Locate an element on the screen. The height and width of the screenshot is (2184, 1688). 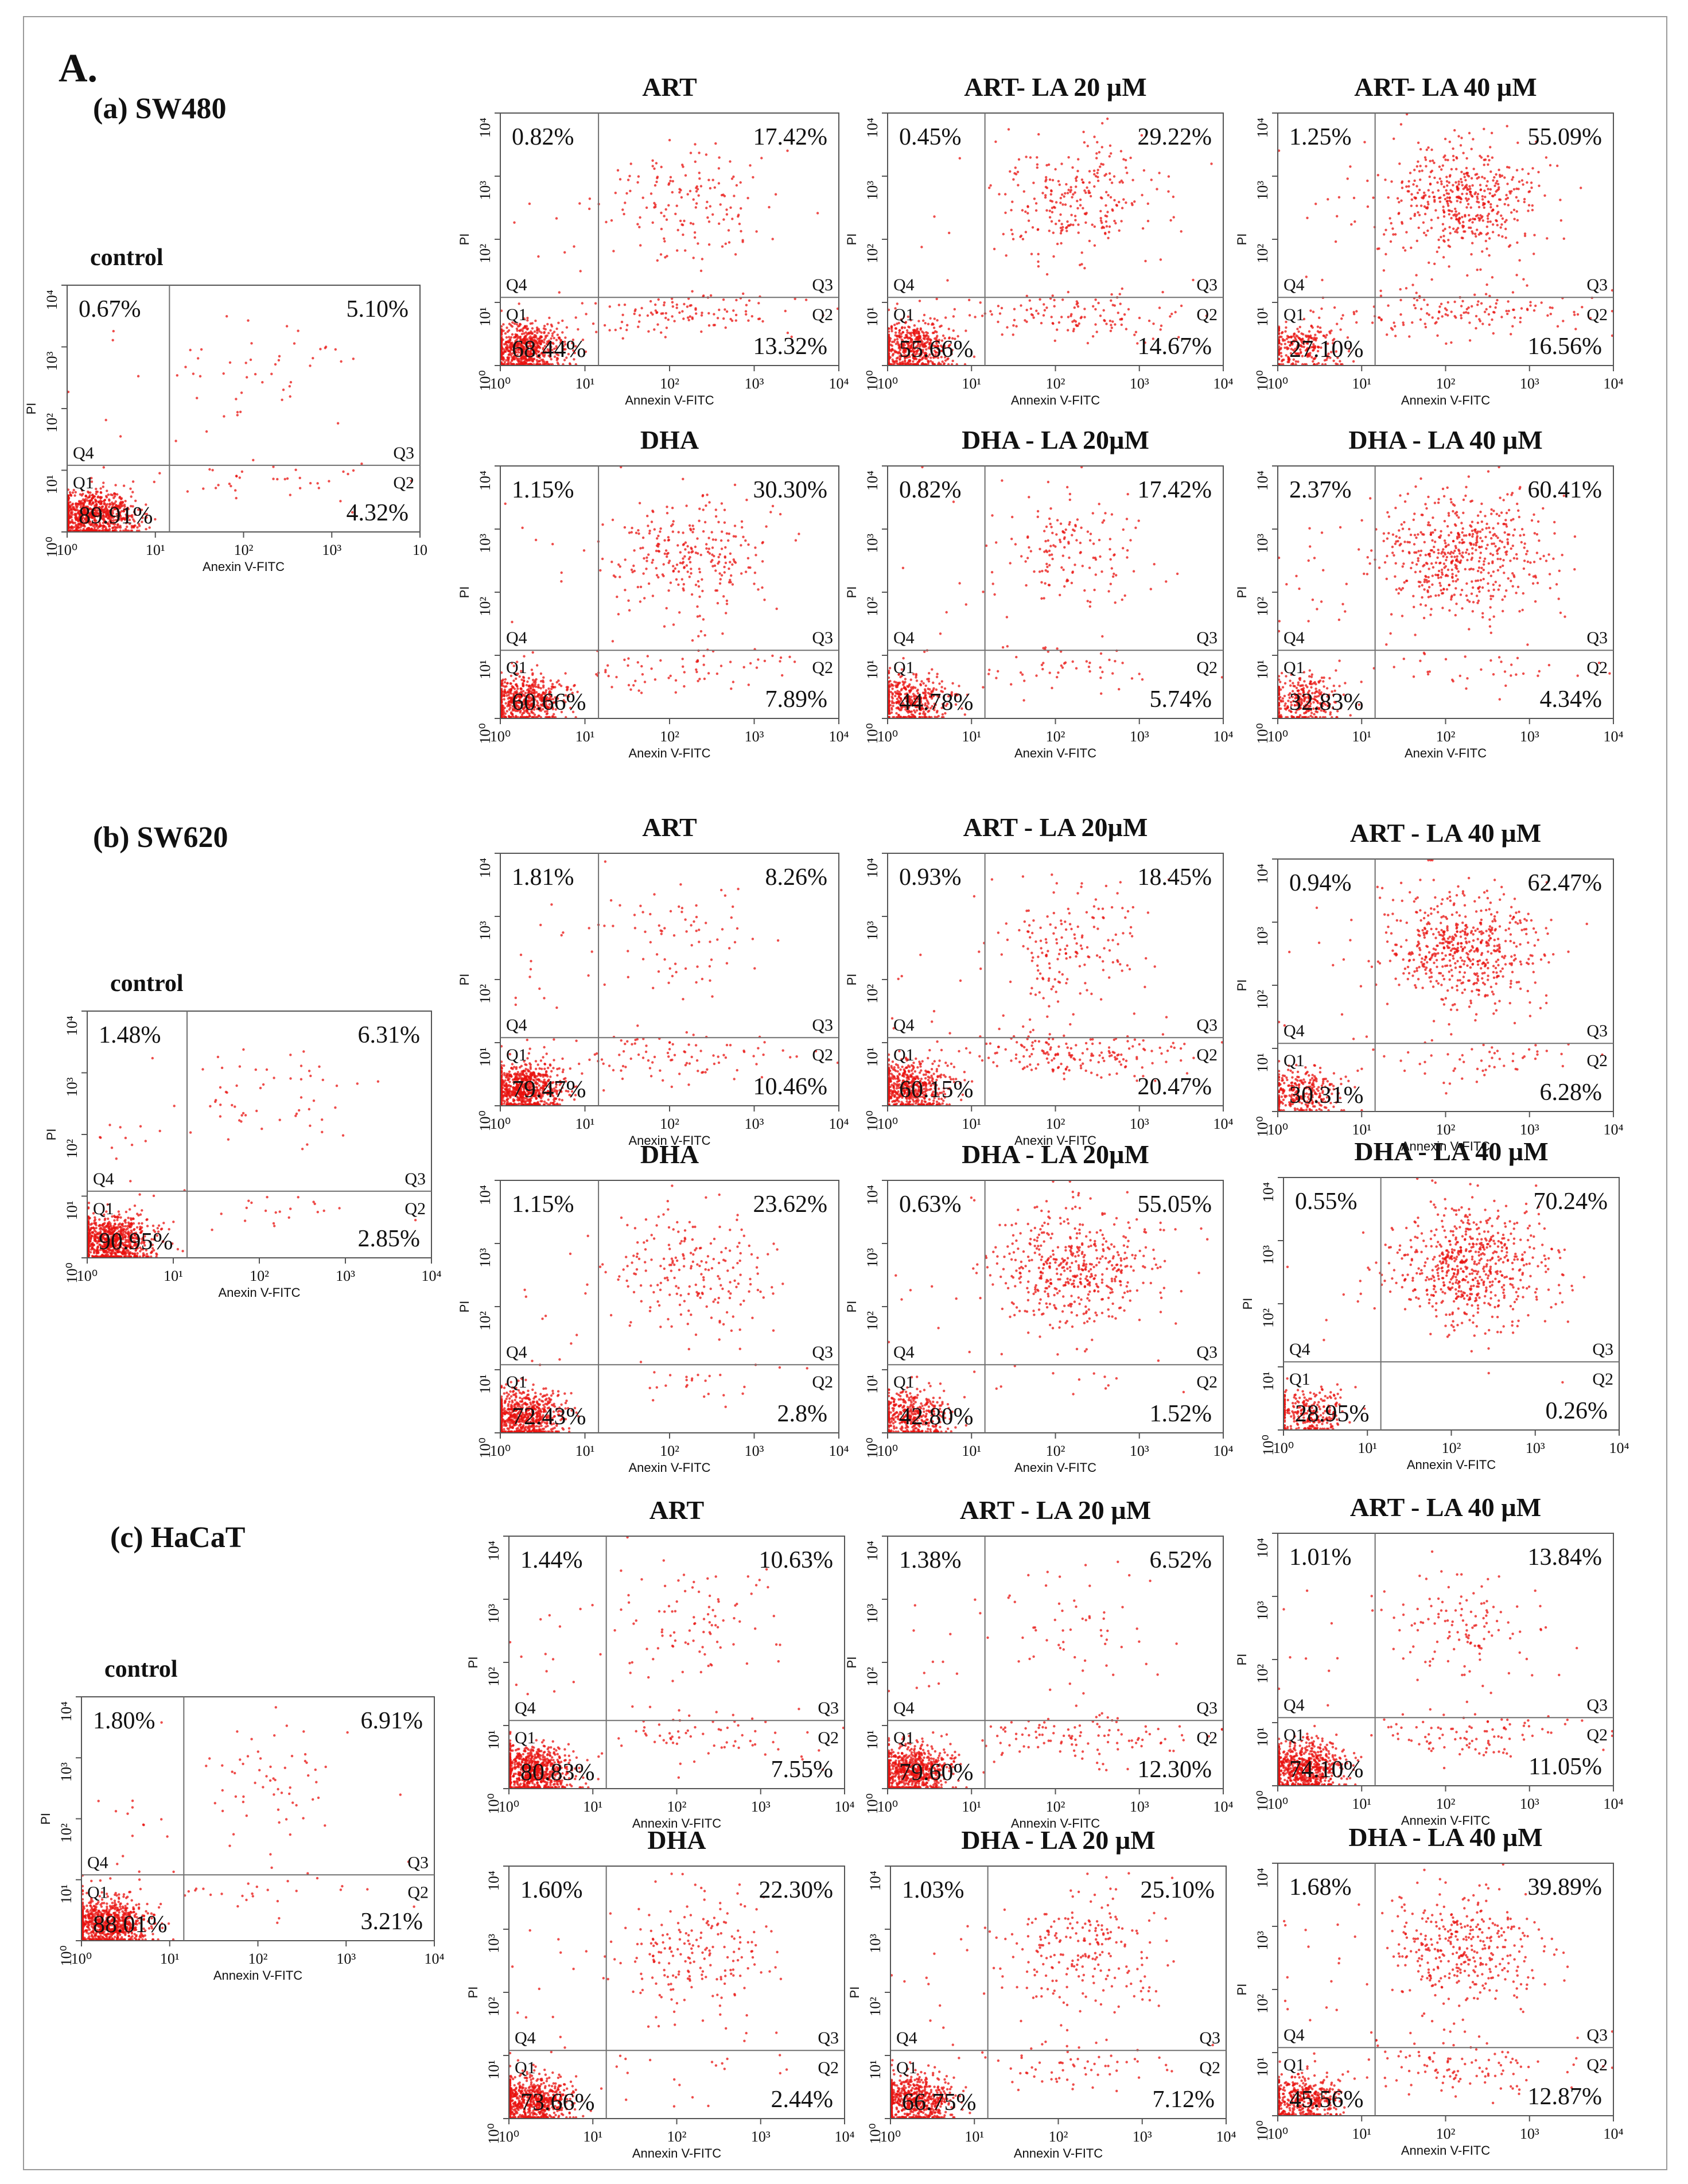
quadrant-name-q1: Q1 is located at coordinates (904, 314).